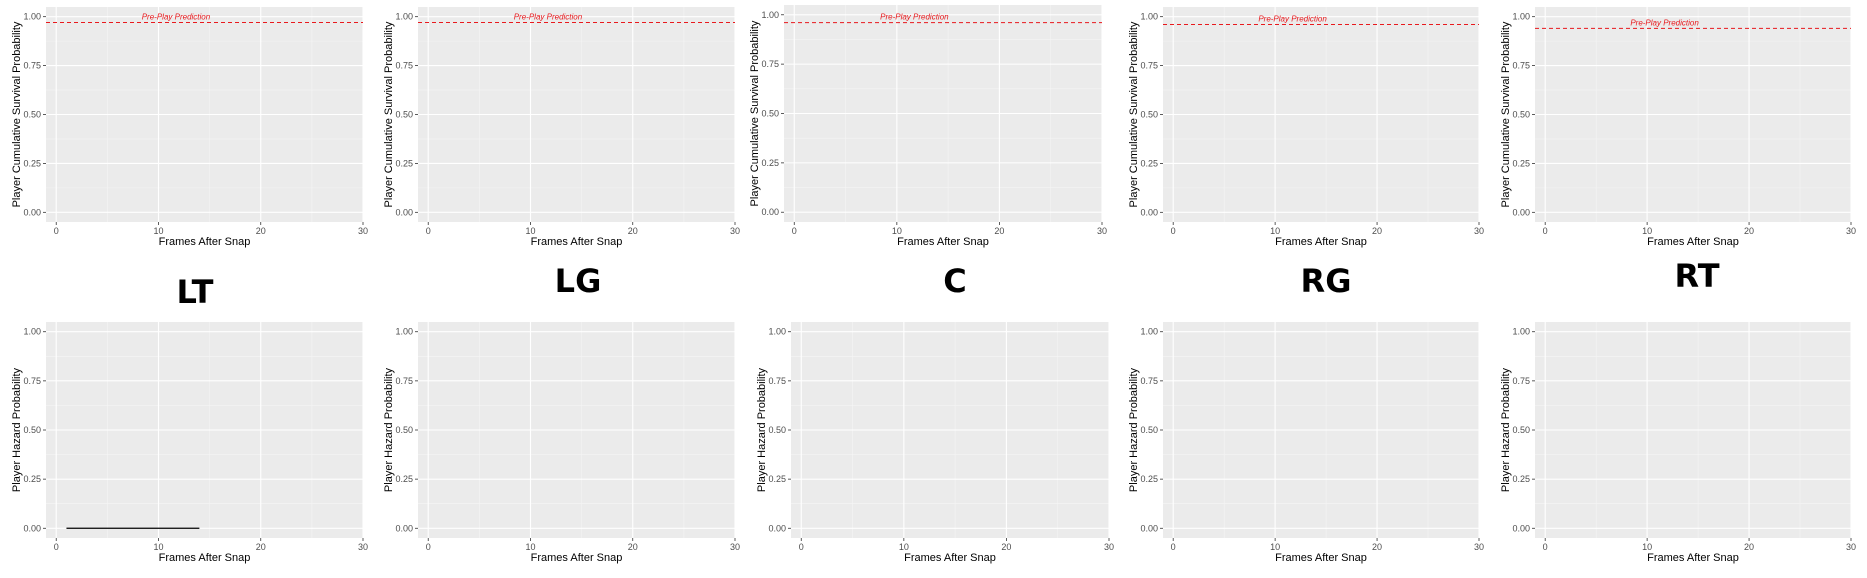 The width and height of the screenshot is (1867, 578). Describe the element at coordinates (158, 231) in the screenshot. I see `chart-survival-lt-xtick-label: 10` at that location.